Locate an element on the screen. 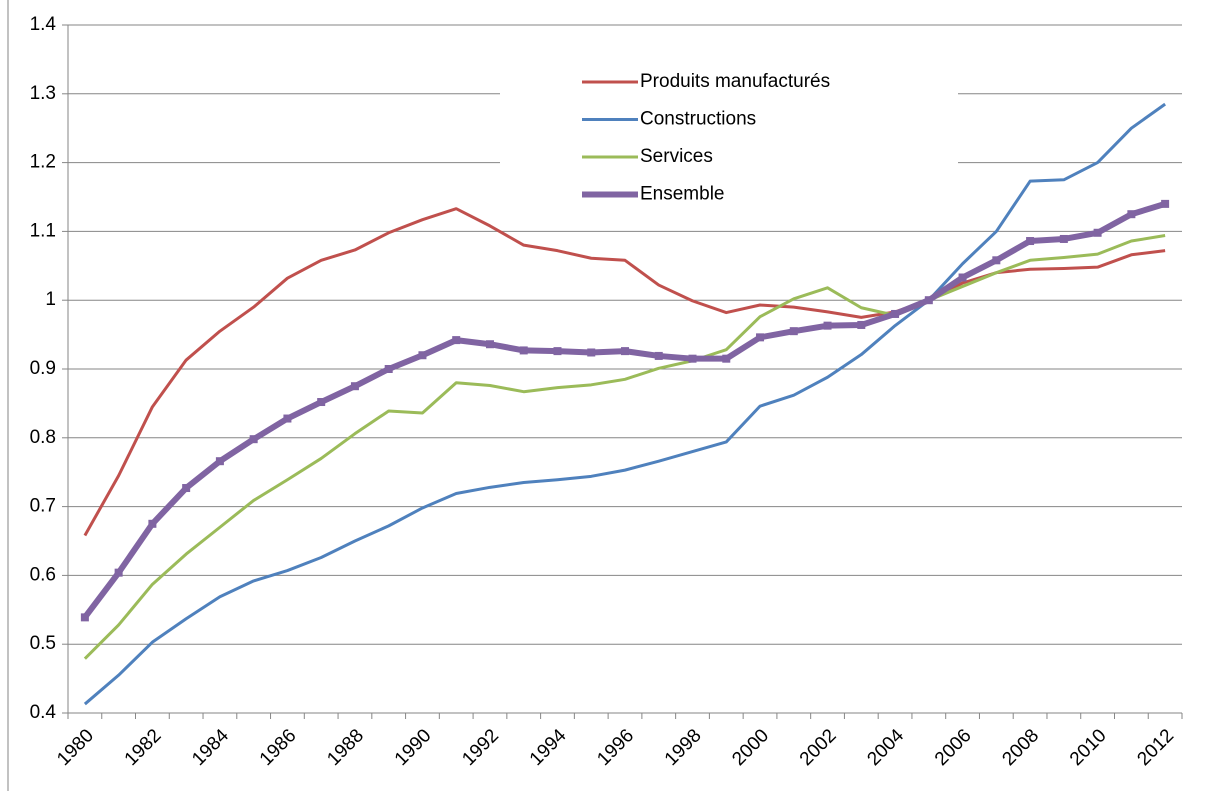 This screenshot has height=791, width=1208. legend-box is located at coordinates (729, 137).